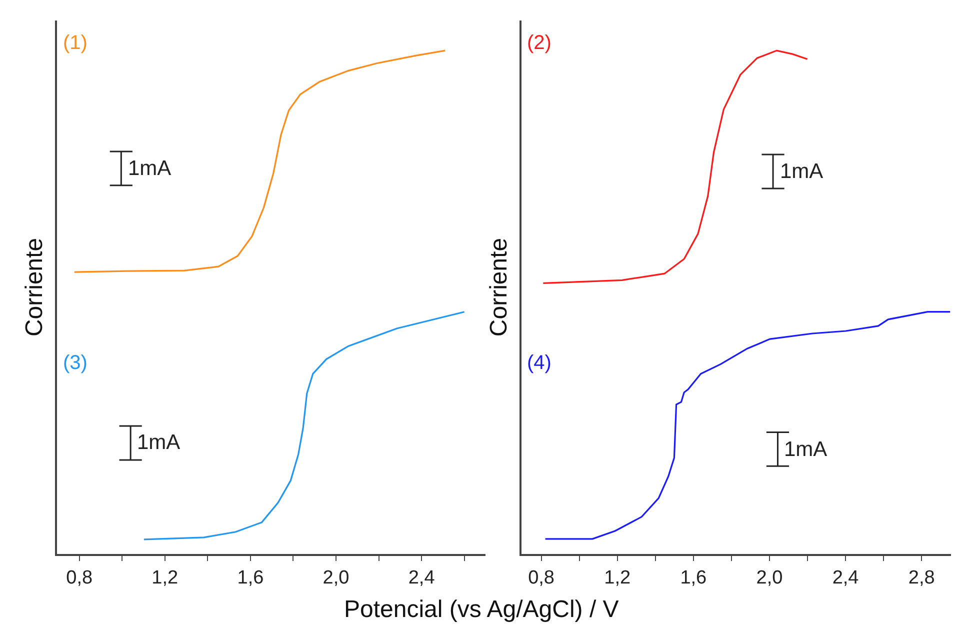 The width and height of the screenshot is (954, 635). What do you see at coordinates (75, 363) in the screenshot?
I see `text: (3)` at bounding box center [75, 363].